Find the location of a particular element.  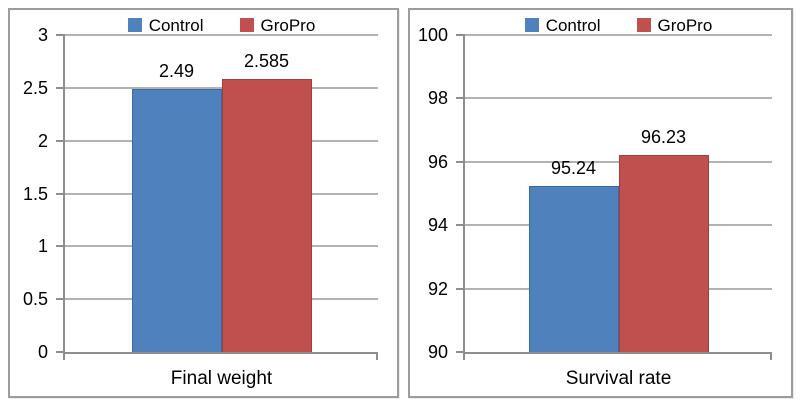

data-label-control: 2.49 is located at coordinates (176, 70).